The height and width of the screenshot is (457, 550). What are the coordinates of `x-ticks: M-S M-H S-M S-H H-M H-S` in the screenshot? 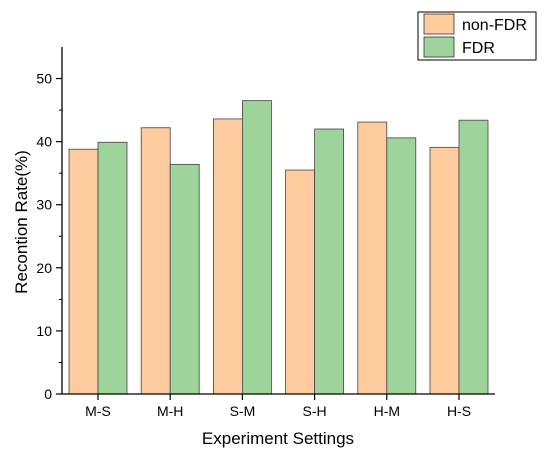 It's located at (278, 406).